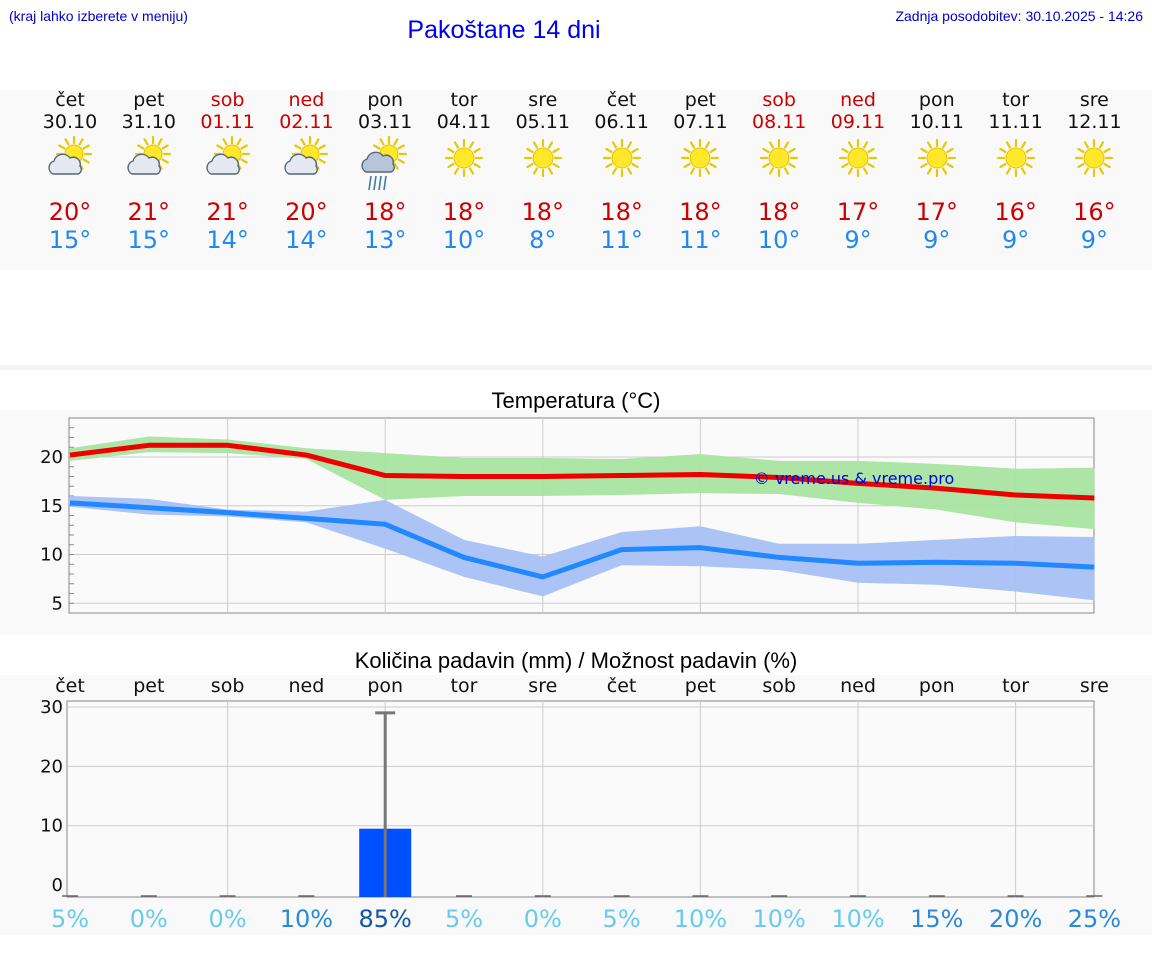 The height and width of the screenshot is (975, 1152). Describe the element at coordinates (57, 603) in the screenshot. I see `y-tick-label: 5` at that location.